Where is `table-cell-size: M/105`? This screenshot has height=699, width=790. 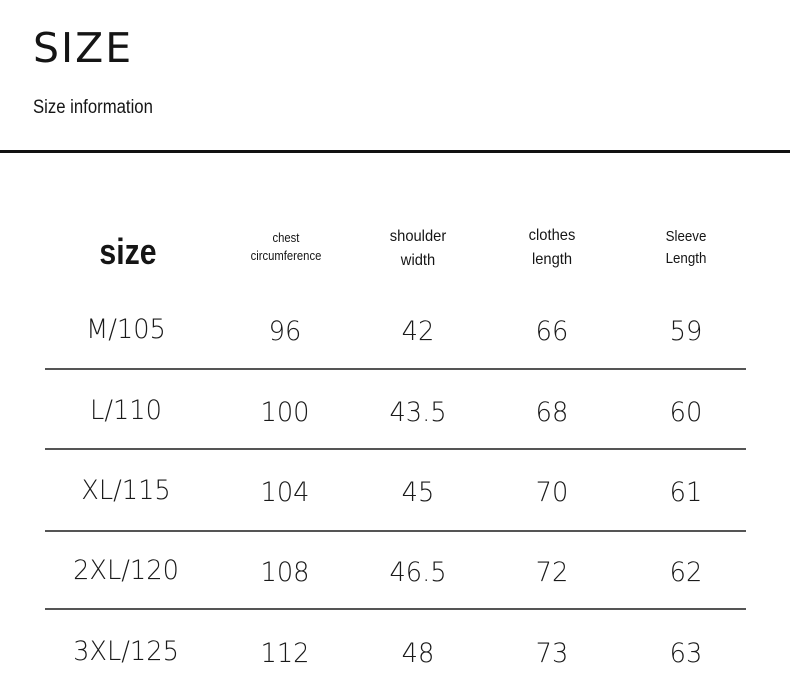 table-cell-size: M/105 is located at coordinates (126, 329).